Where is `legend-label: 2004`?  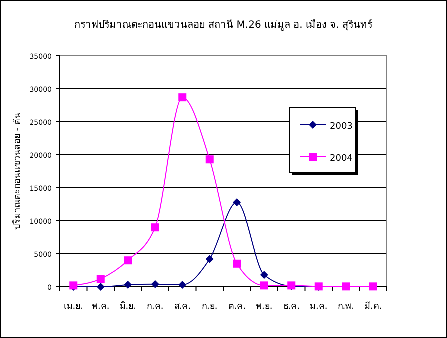
legend-label: 2004 is located at coordinates (342, 159).